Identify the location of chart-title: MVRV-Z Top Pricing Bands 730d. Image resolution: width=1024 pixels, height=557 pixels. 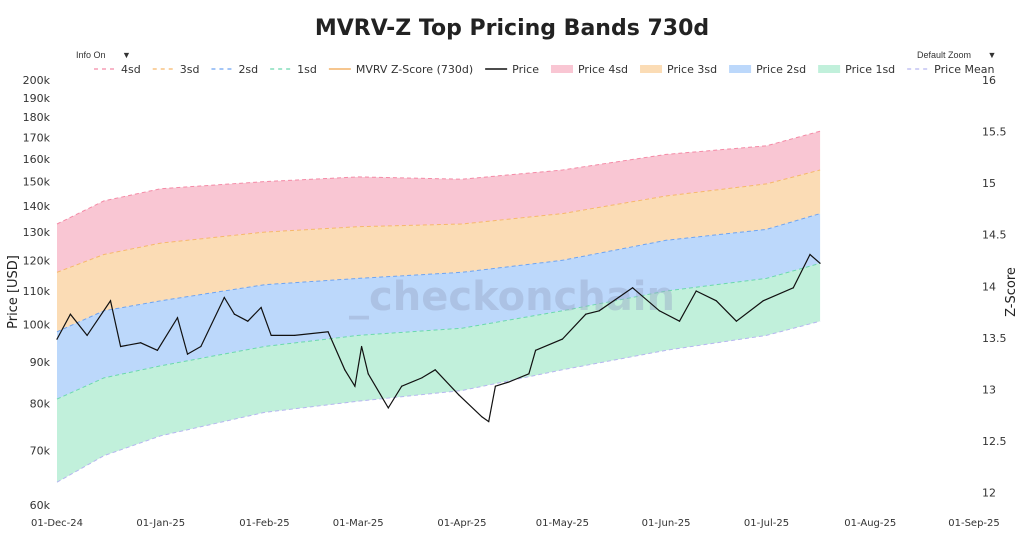
(512, 28).